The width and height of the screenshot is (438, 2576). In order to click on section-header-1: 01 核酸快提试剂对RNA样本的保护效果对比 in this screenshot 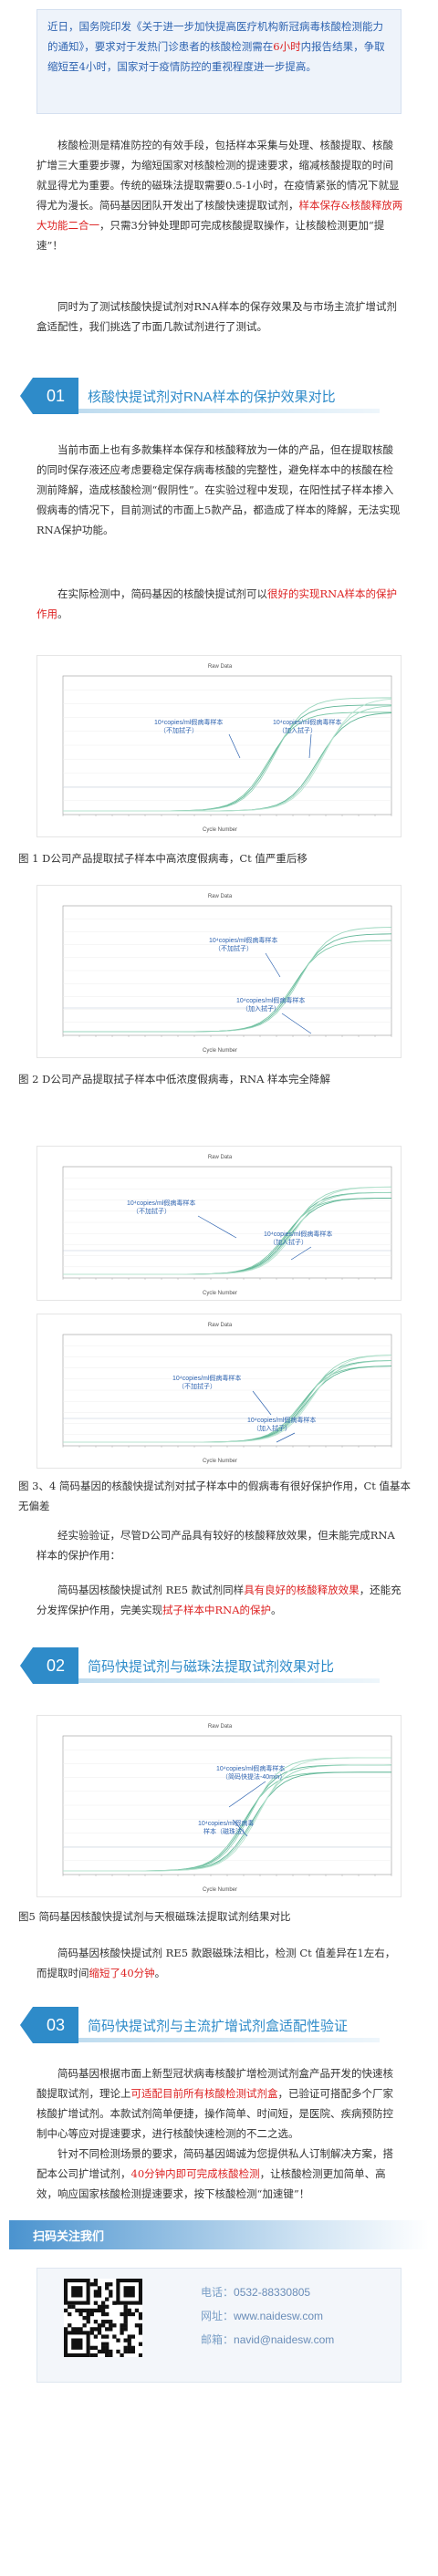, I will do `click(210, 396)`.